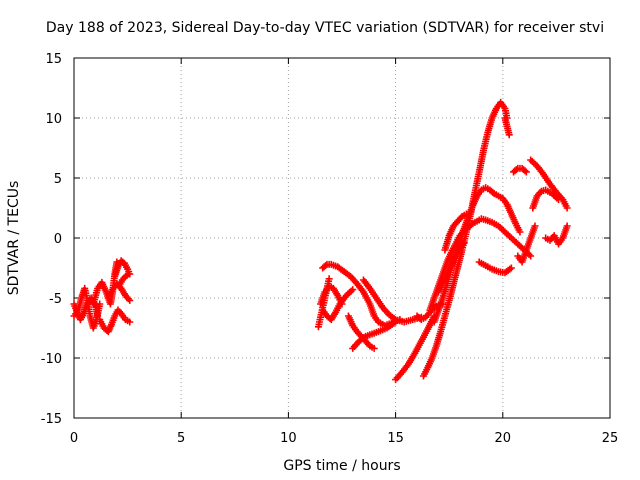 The height and width of the screenshot is (480, 640). What do you see at coordinates (14, 238) in the screenshot?
I see `y-axis-label: SDTVAR / TECUs` at bounding box center [14, 238].